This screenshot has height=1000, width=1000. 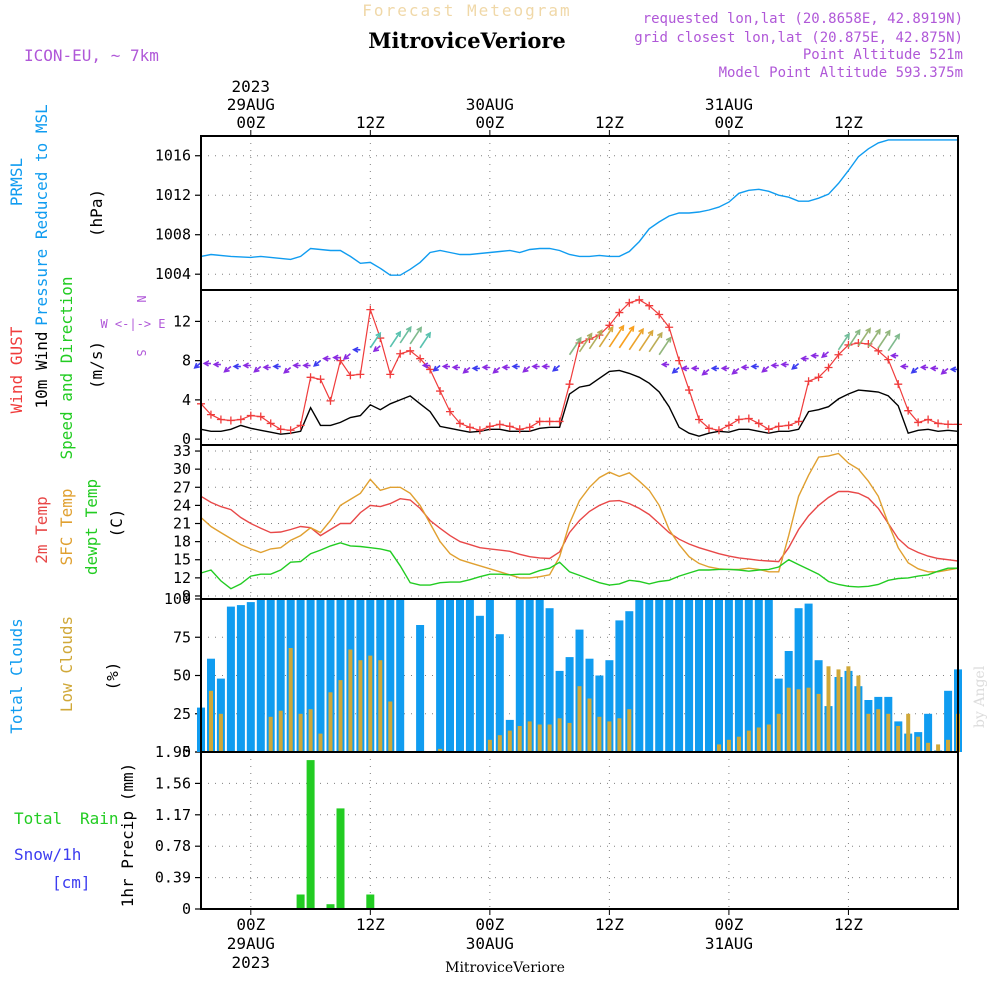 I want to click on watermark: by Angel, so click(x=980, y=696).